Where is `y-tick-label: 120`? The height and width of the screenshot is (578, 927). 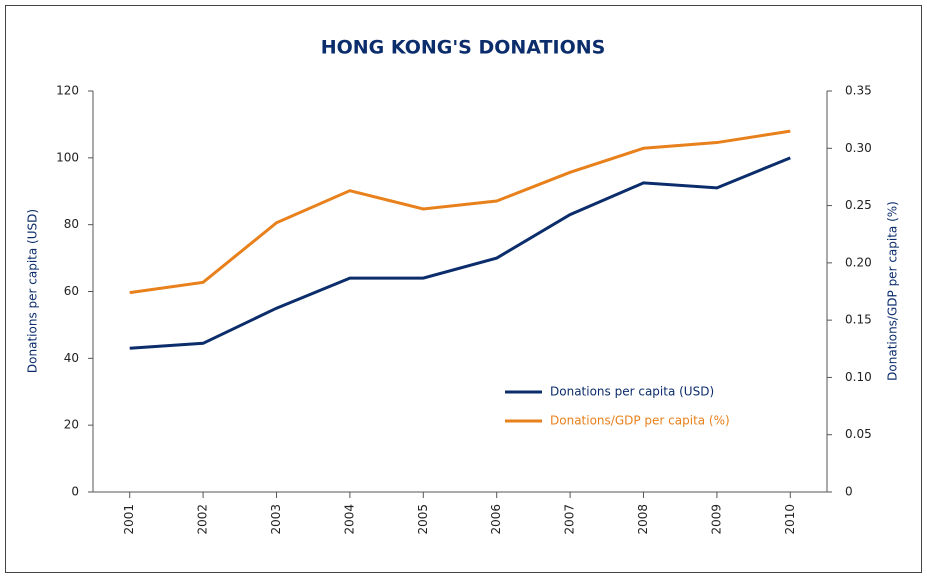 y-tick-label: 120 is located at coordinates (67, 91).